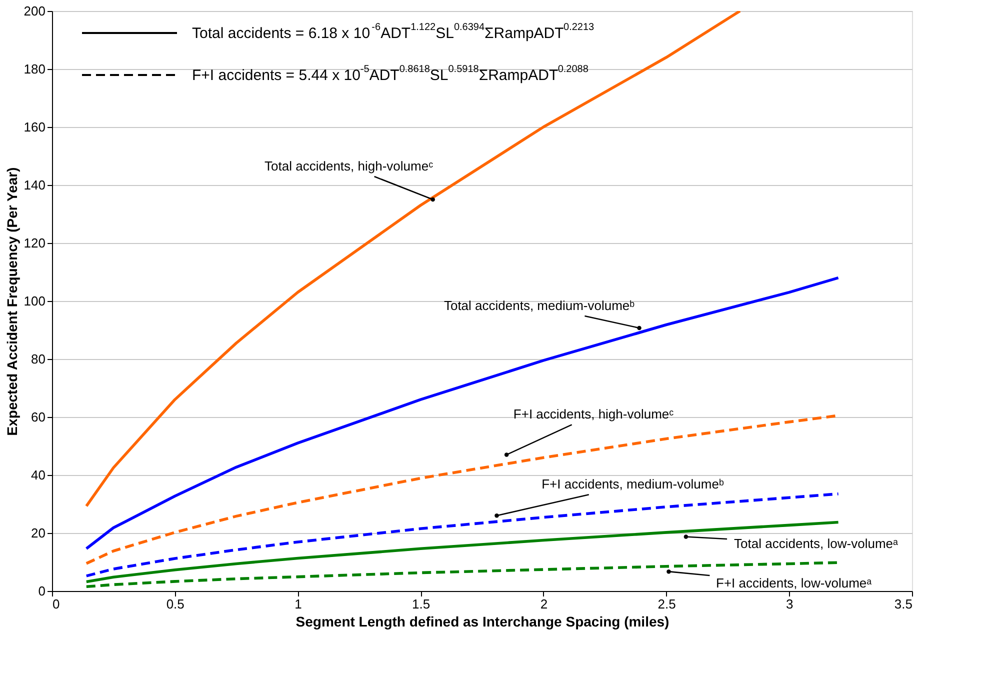 This screenshot has height=686, width=987. I want to click on y-tick-label: 0, so click(42, 591).